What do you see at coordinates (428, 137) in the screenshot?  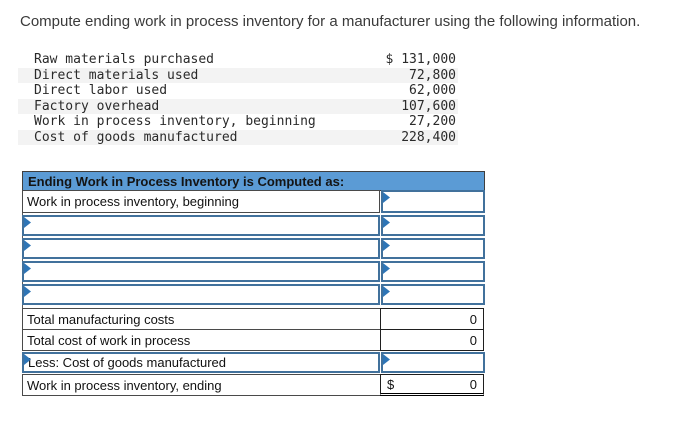 I see `given-value: 228,400` at bounding box center [428, 137].